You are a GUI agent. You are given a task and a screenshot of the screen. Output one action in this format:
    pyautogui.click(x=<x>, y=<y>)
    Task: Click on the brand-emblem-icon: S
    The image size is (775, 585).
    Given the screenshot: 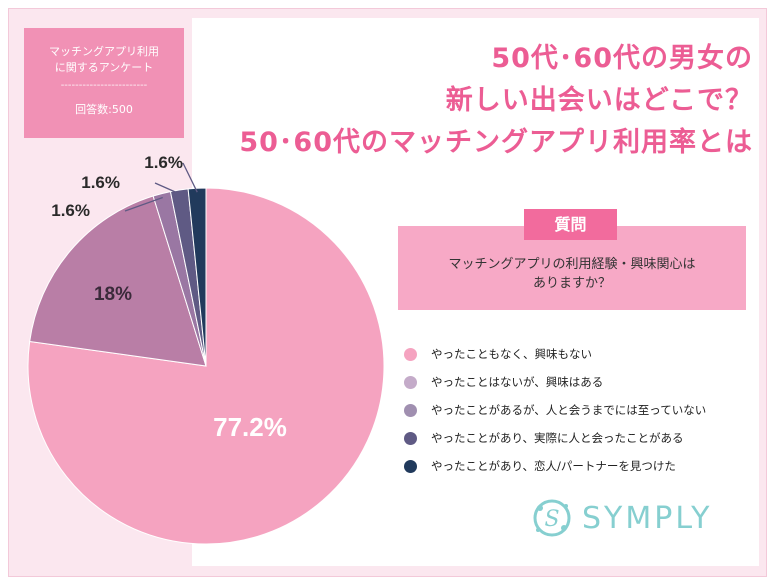 What is the action you would take?
    pyautogui.click(x=552, y=518)
    